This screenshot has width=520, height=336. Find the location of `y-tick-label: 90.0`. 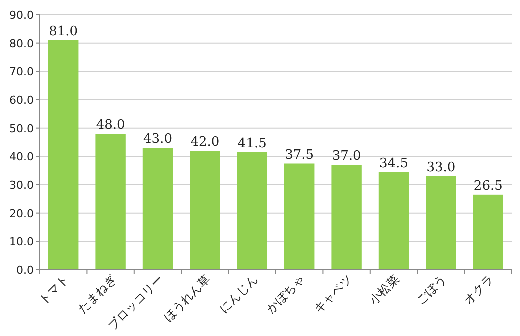

y-tick-label: 90.0 is located at coordinates (22, 15).